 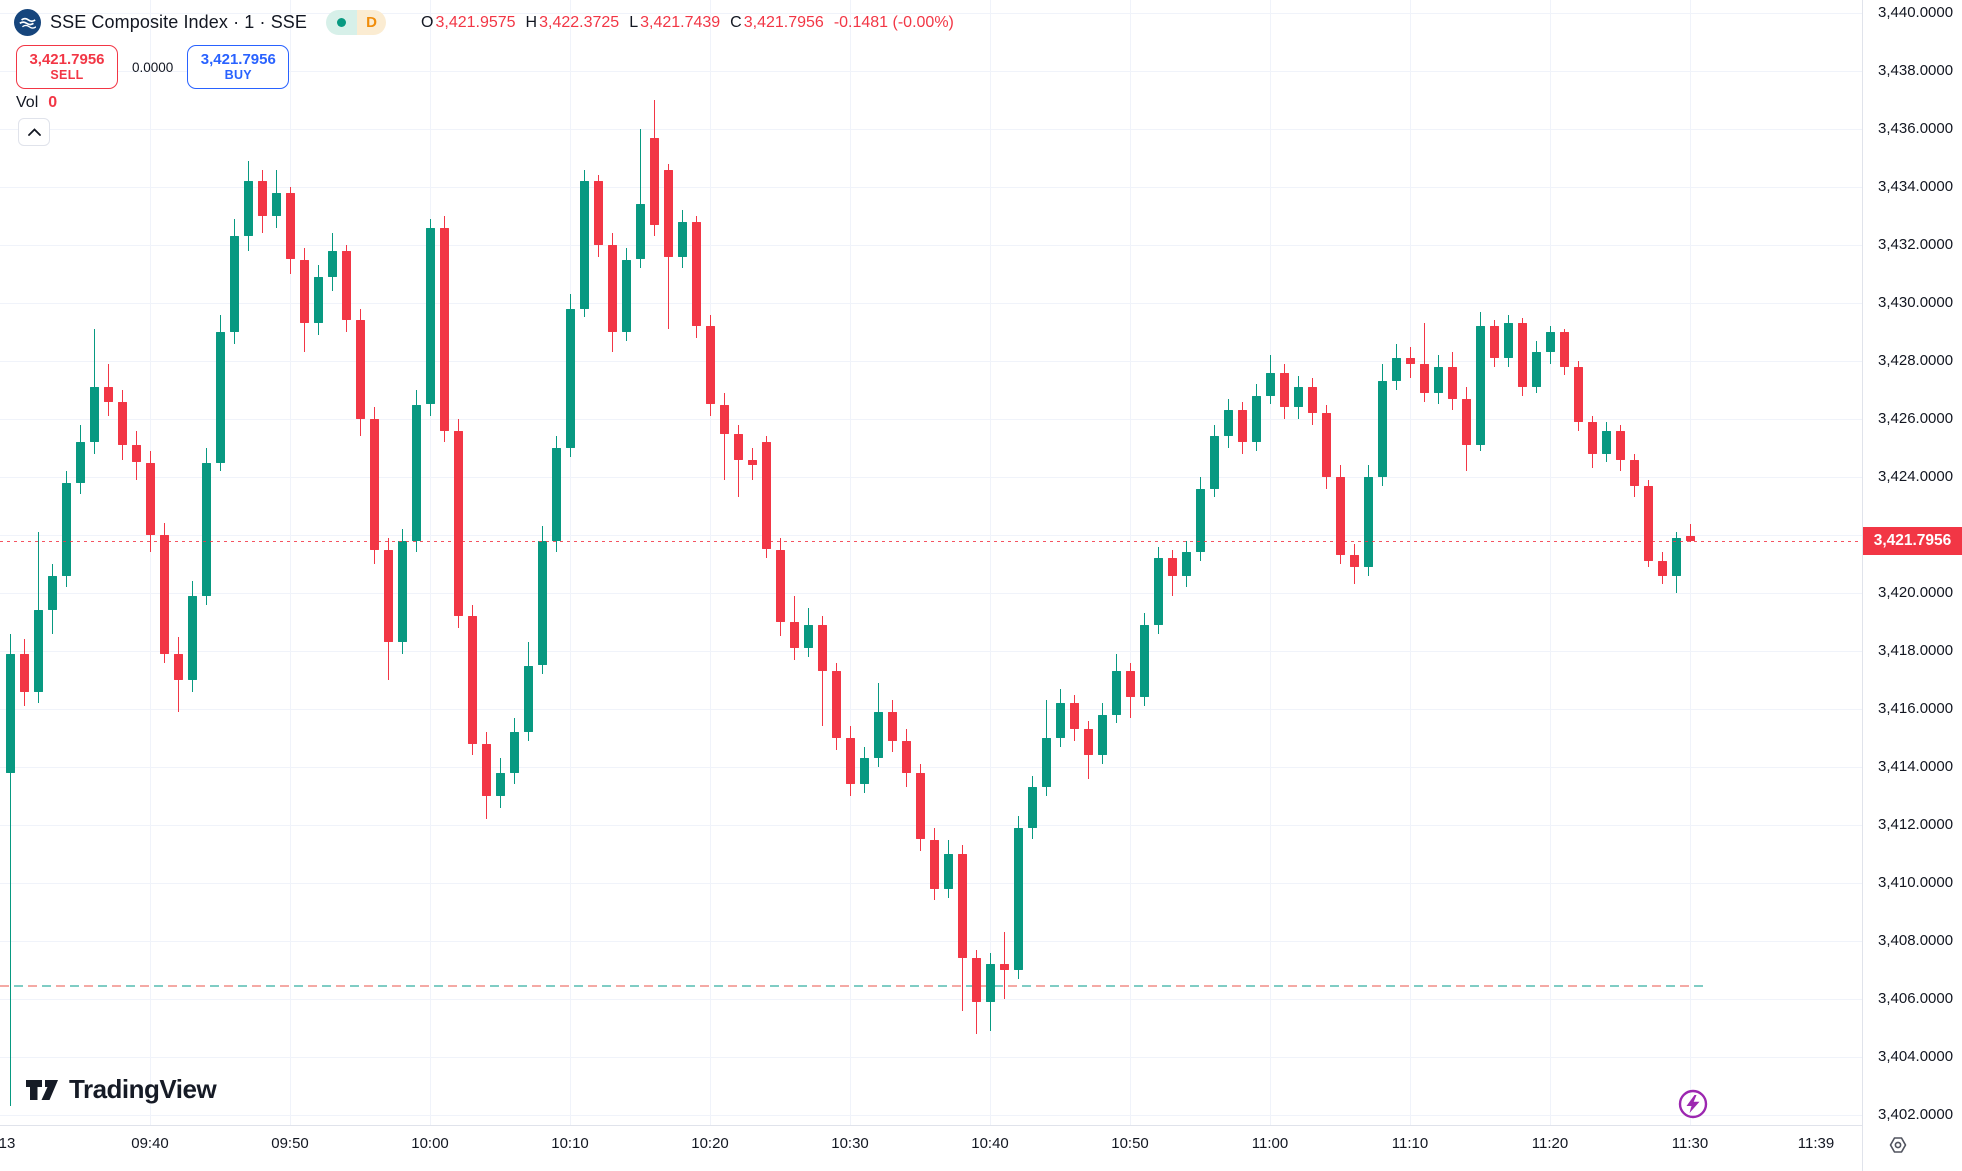 I want to click on sell-button: 3,421.7956 SELL, so click(x=67, y=67).